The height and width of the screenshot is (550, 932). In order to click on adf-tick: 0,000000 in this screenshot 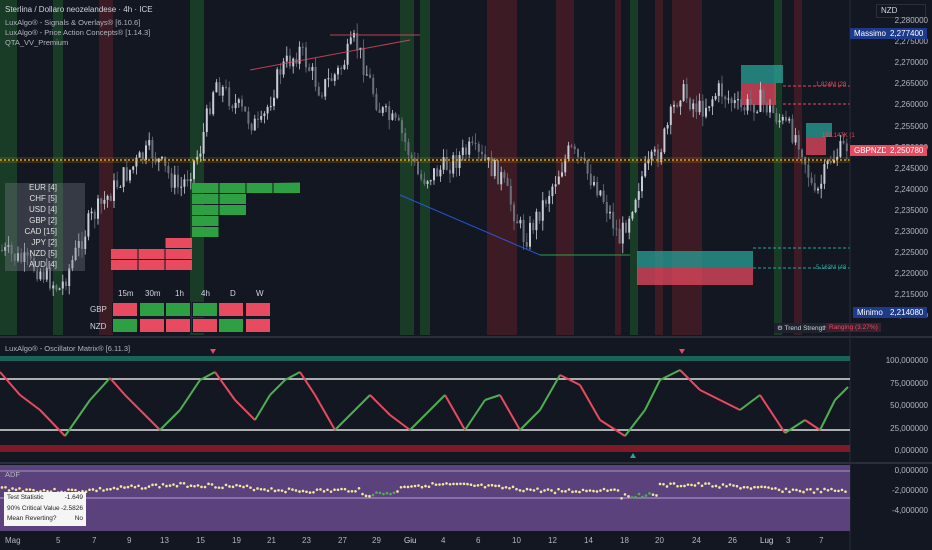, I will do `click(911, 470)`.